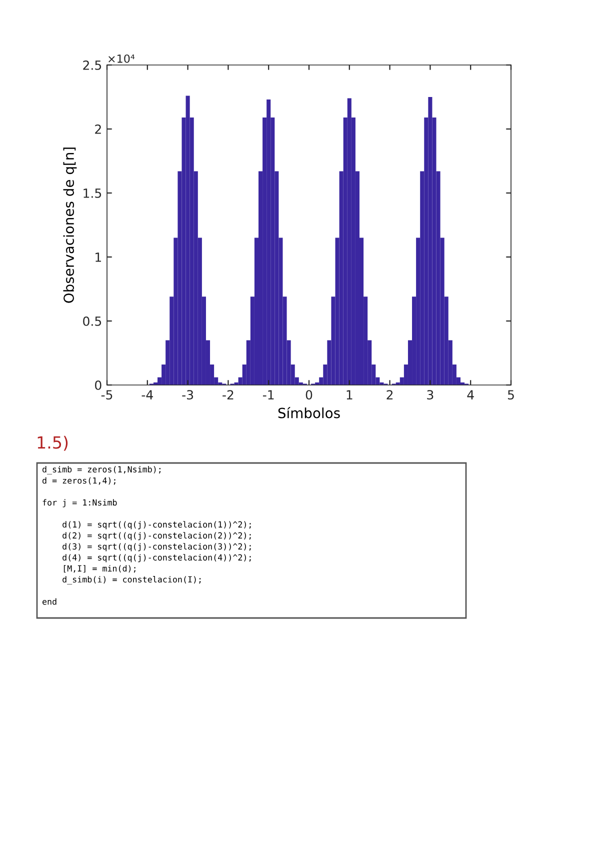 Image resolution: width=599 pixels, height=848 pixels. I want to click on text: ×10⁴, so click(121, 58).